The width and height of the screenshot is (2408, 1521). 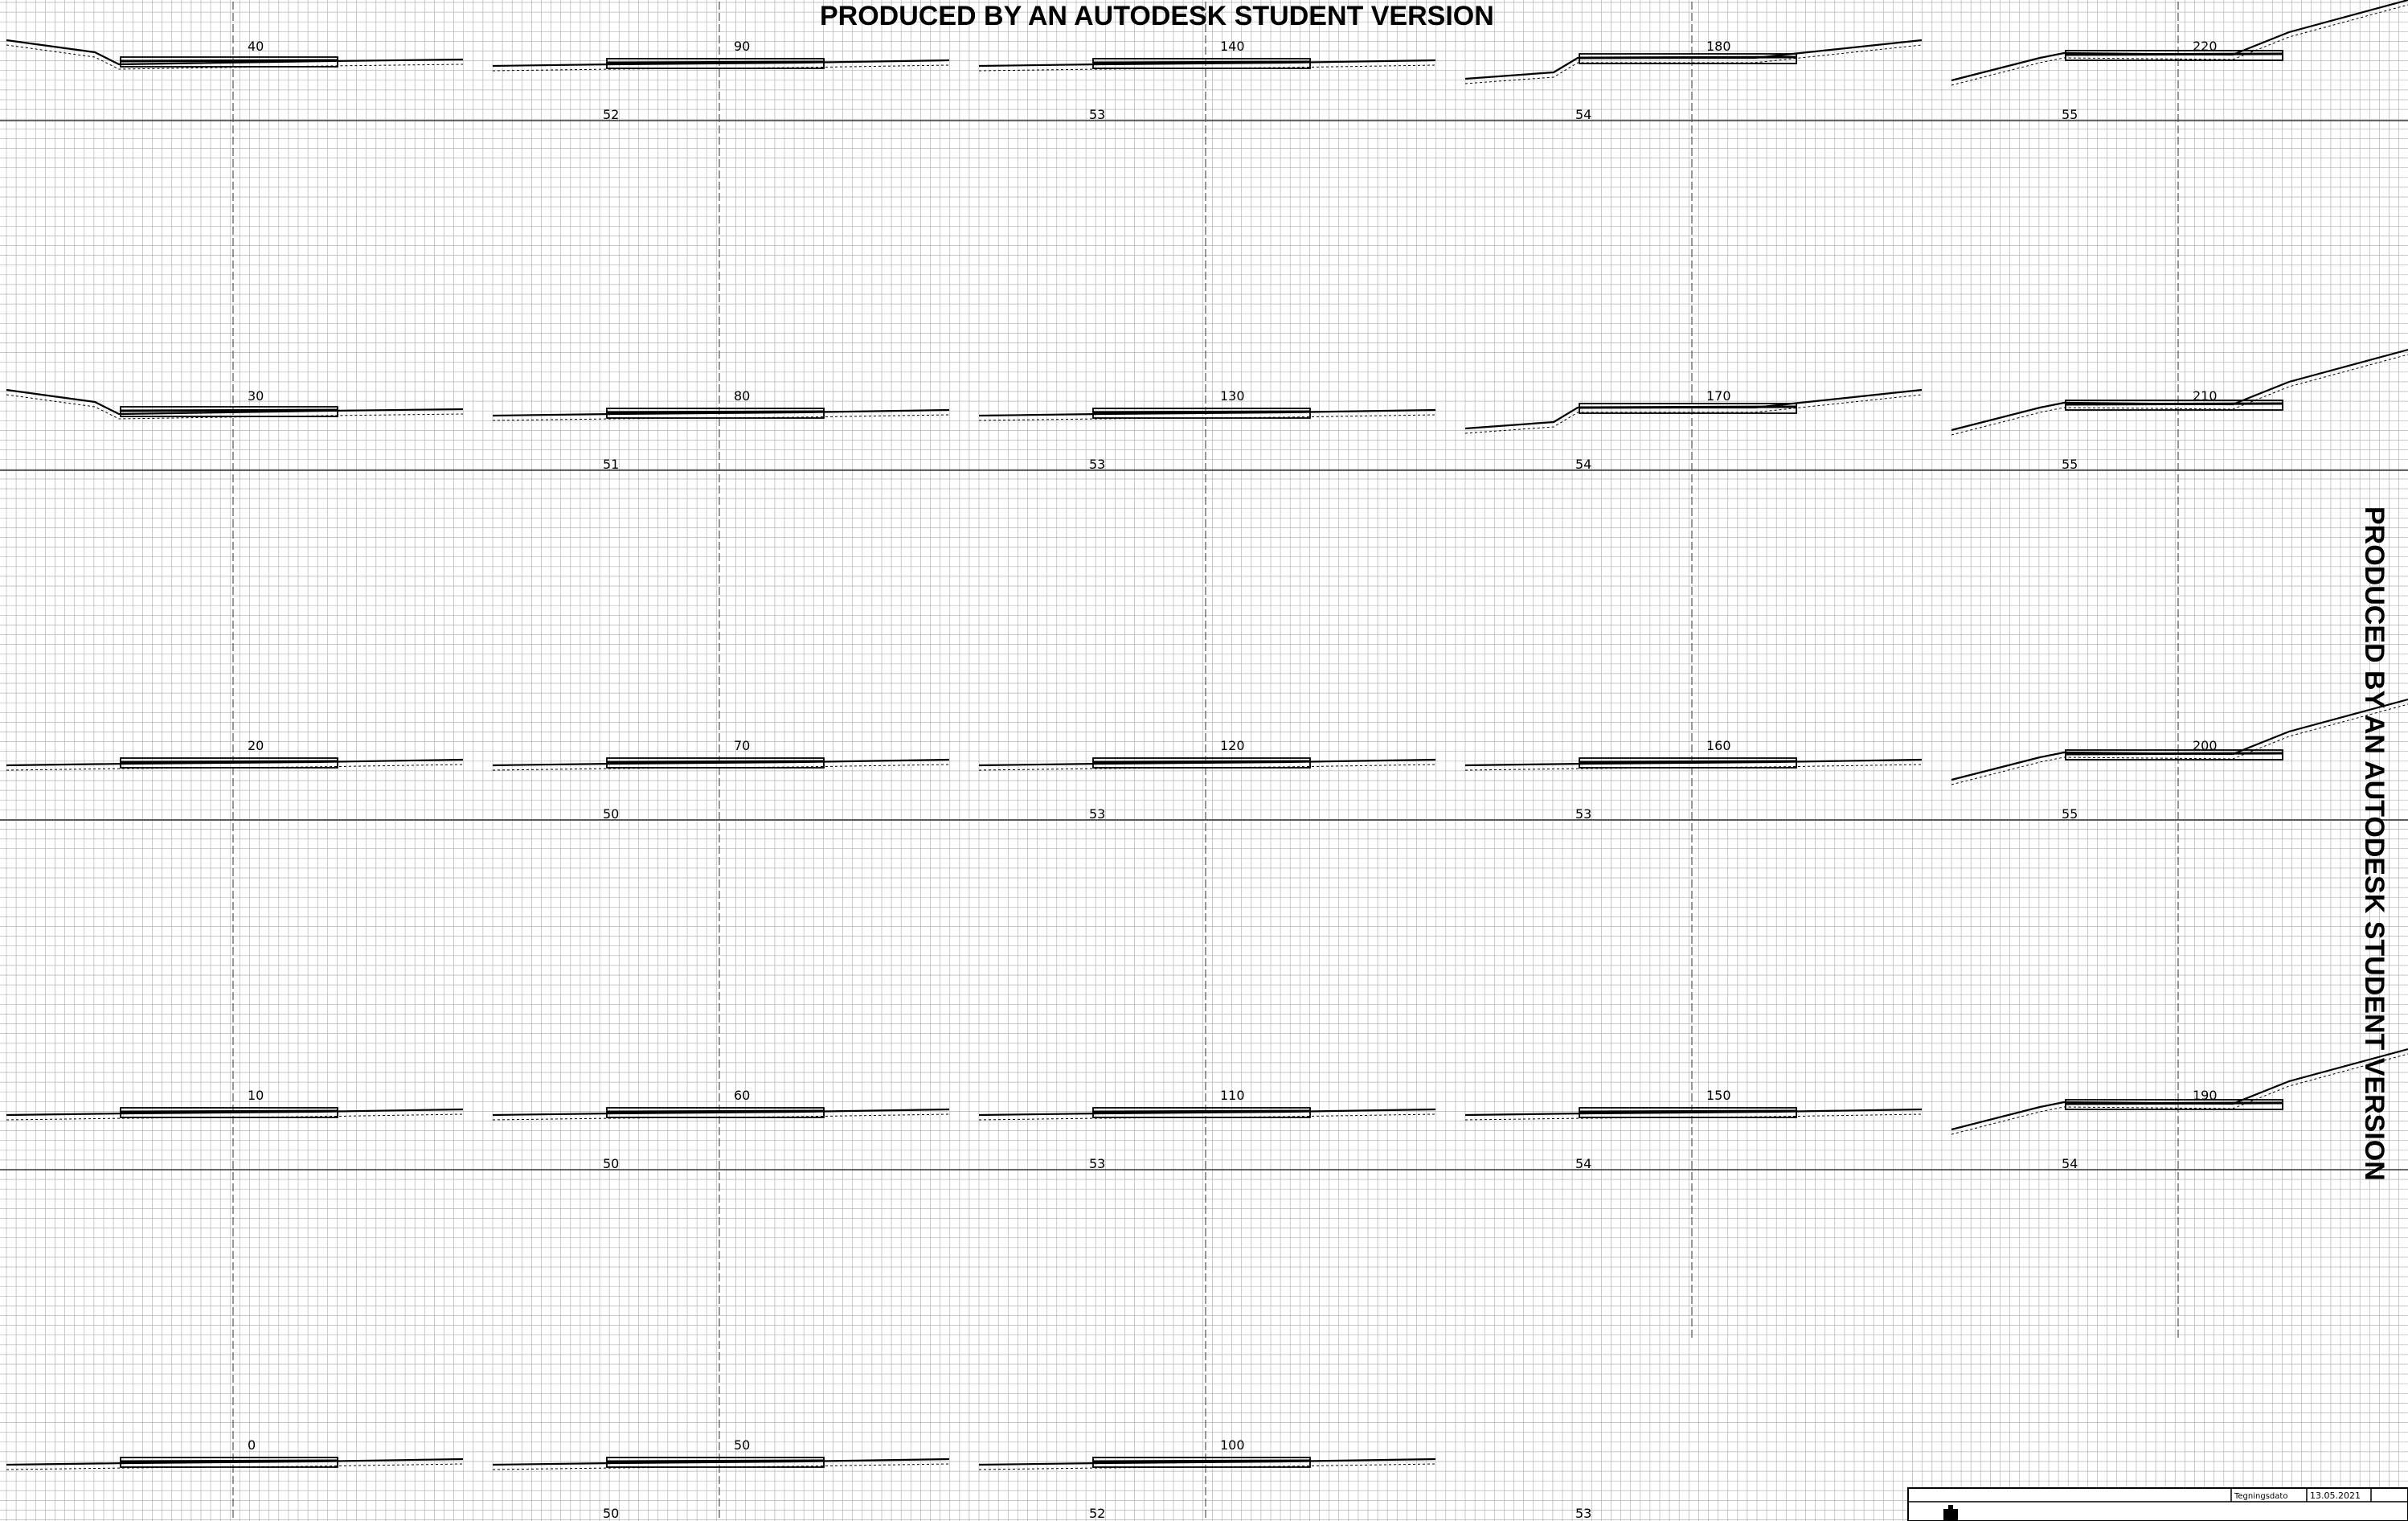 I want to click on station-label: 150, so click(x=1718, y=1095).